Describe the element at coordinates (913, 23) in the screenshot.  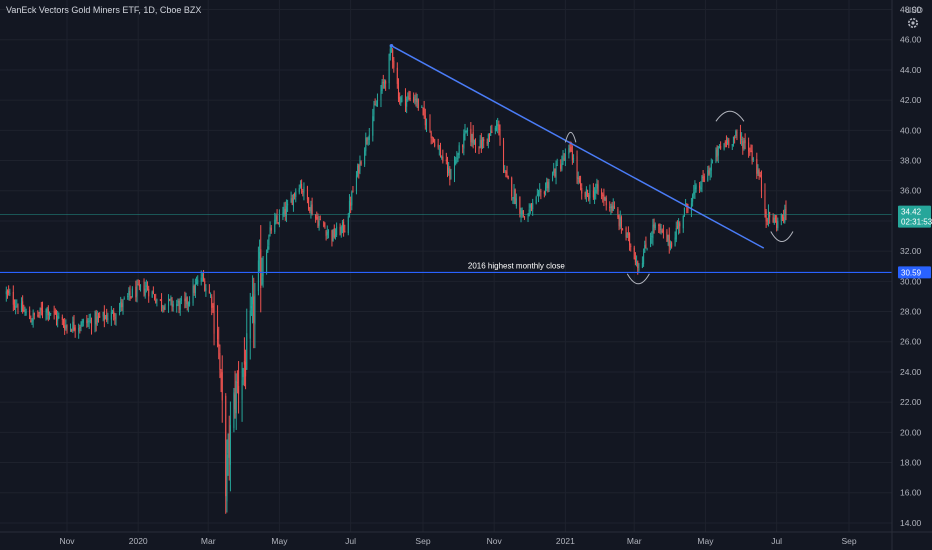
I see `gear-icon` at that location.